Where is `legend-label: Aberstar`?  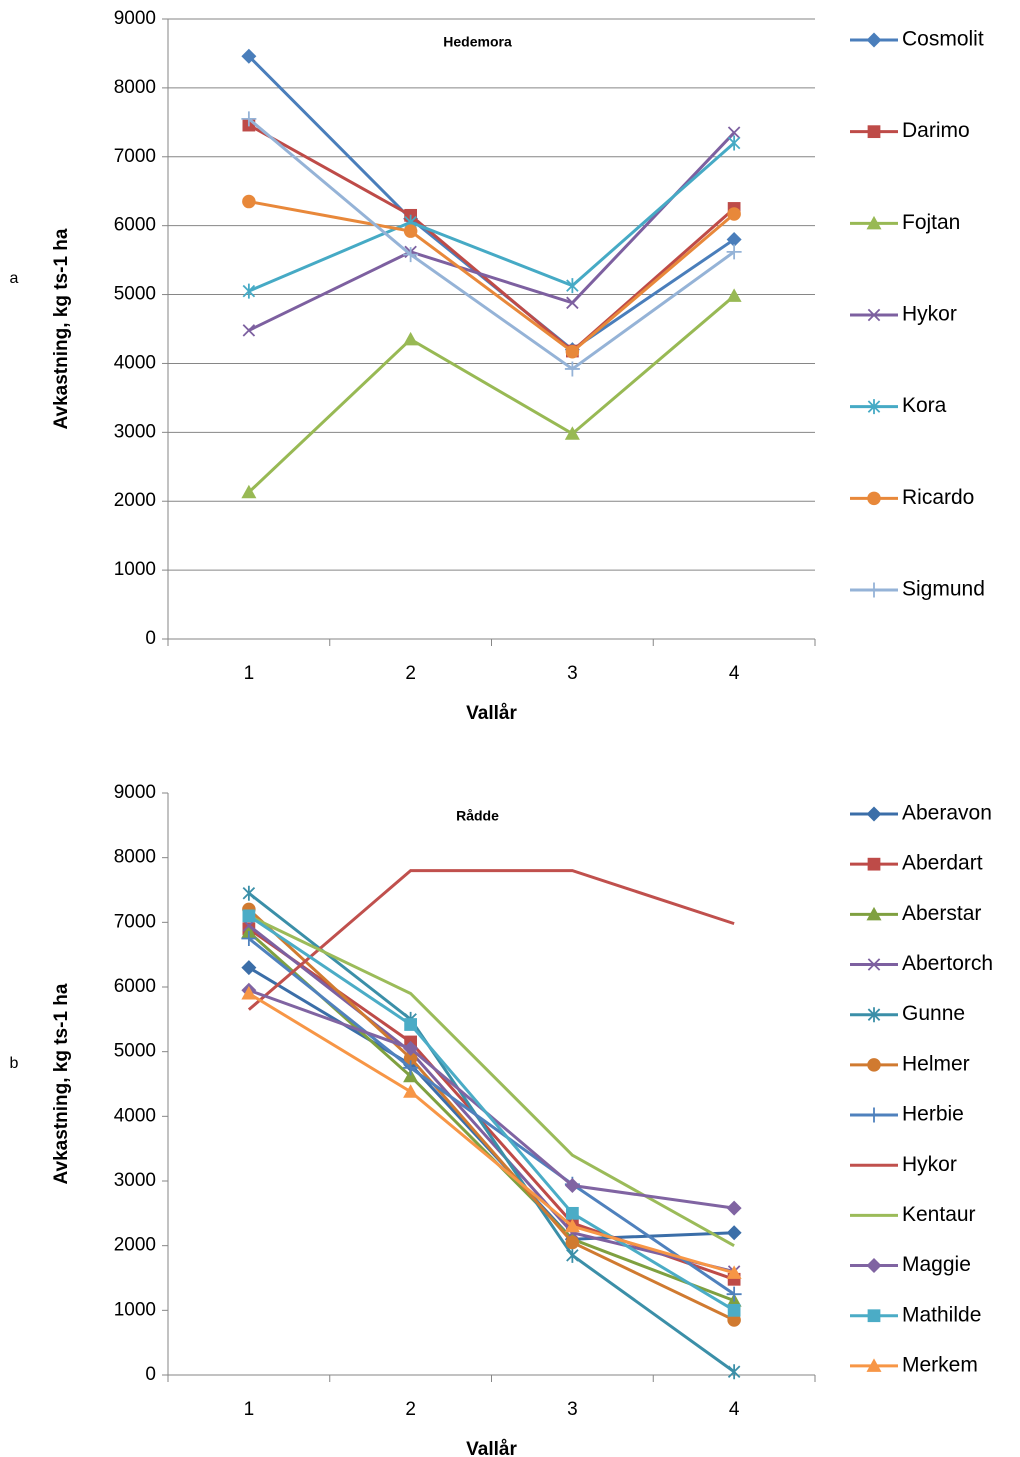
legend-label: Aberstar is located at coordinates (941, 913).